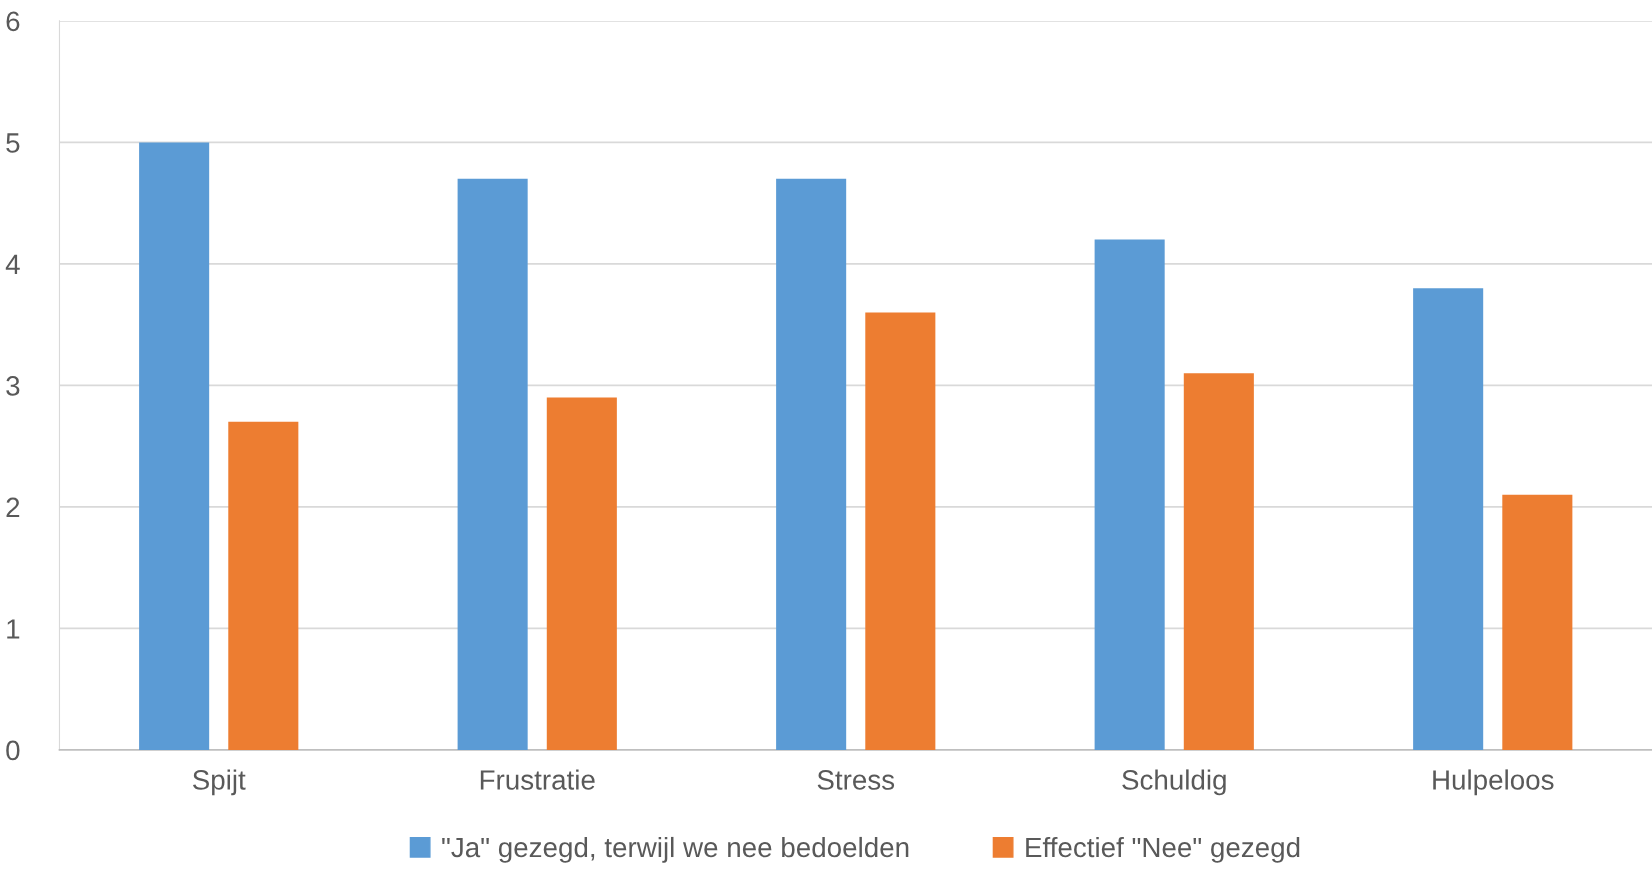 This screenshot has width=1652, height=870. I want to click on y-tick-label: 1, so click(13, 629).